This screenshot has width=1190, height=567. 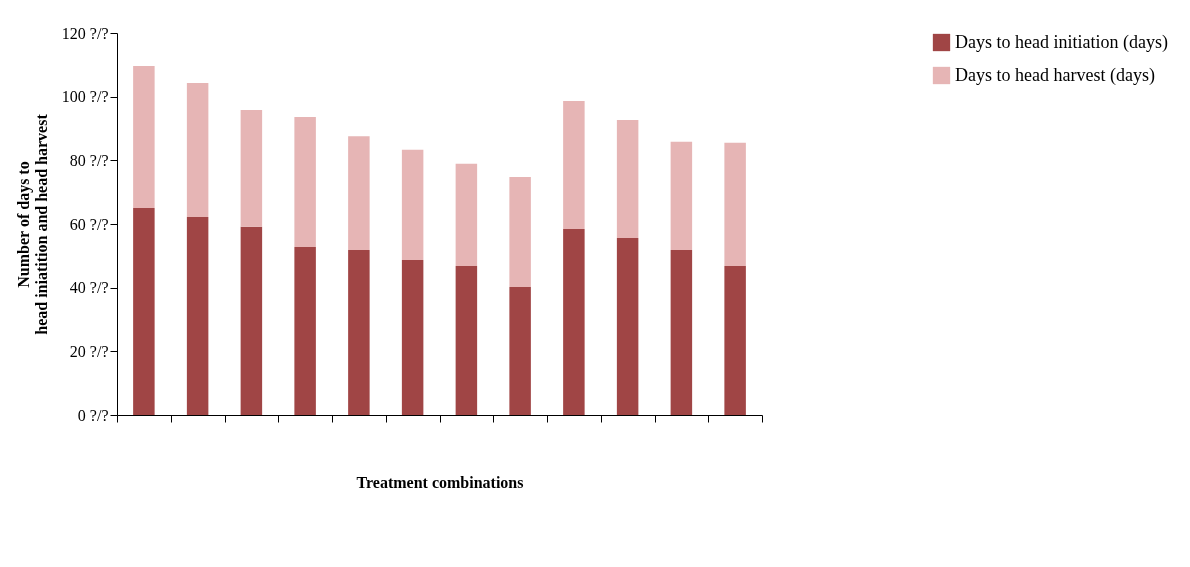 I want to click on legend-label: Days to head harvest (days), so click(x=1055, y=75).